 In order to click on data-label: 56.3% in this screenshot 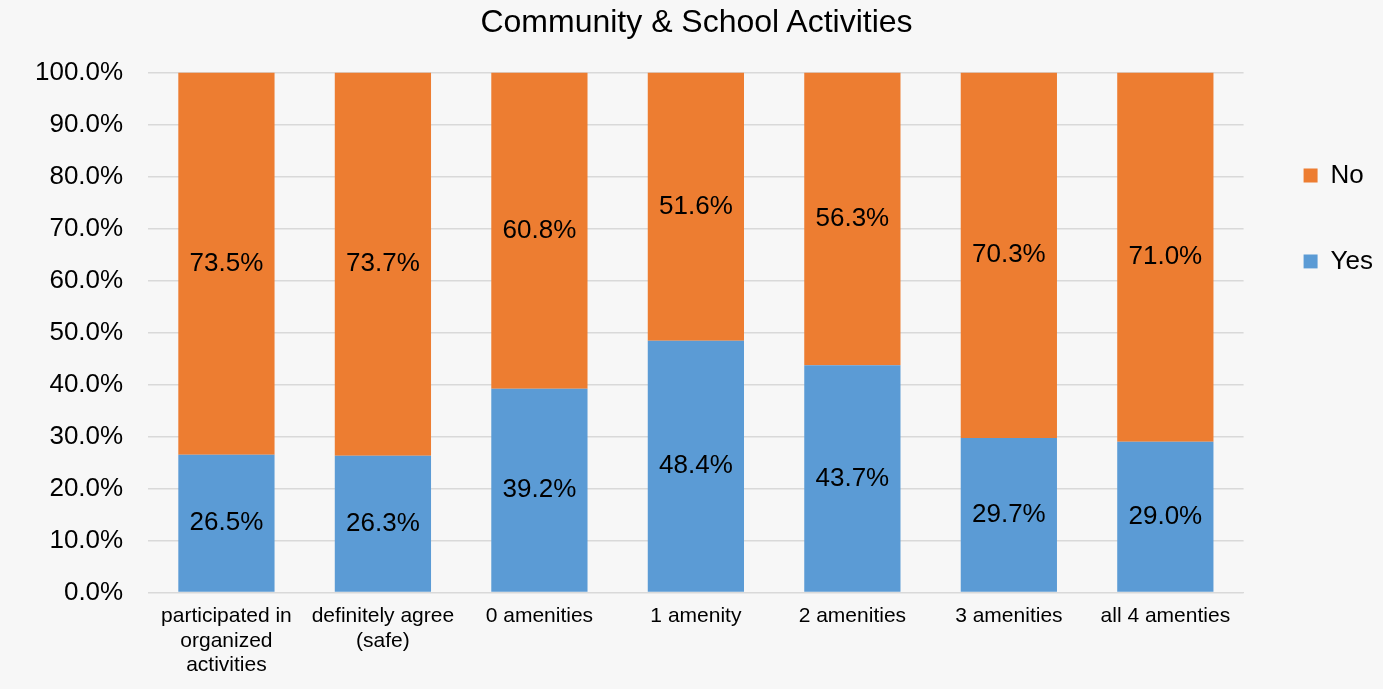, I will do `click(852, 216)`.